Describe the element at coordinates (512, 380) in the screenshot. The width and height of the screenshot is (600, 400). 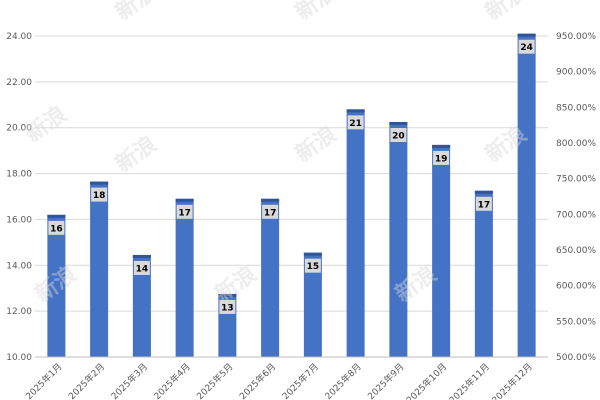
I see `x-tick-label: 2025年12月` at that location.